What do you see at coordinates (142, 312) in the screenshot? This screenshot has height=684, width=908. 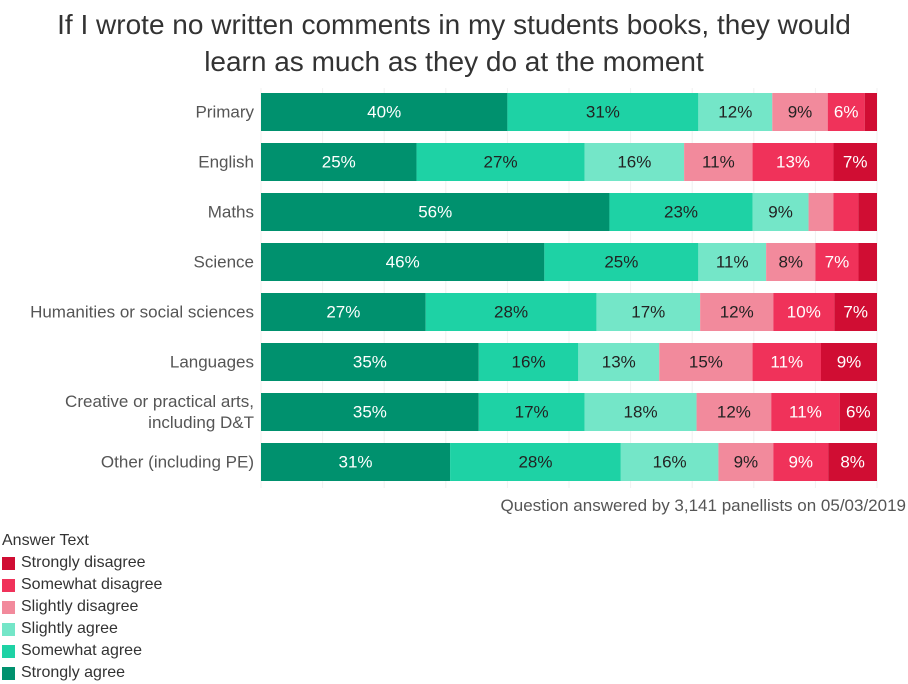 I see `category-label: Humanities or social sciences` at bounding box center [142, 312].